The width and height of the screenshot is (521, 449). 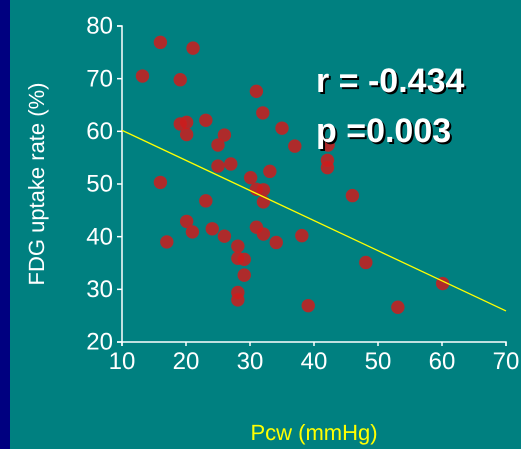 What do you see at coordinates (378, 362) in the screenshot?
I see `x-tick-label: 50` at bounding box center [378, 362].